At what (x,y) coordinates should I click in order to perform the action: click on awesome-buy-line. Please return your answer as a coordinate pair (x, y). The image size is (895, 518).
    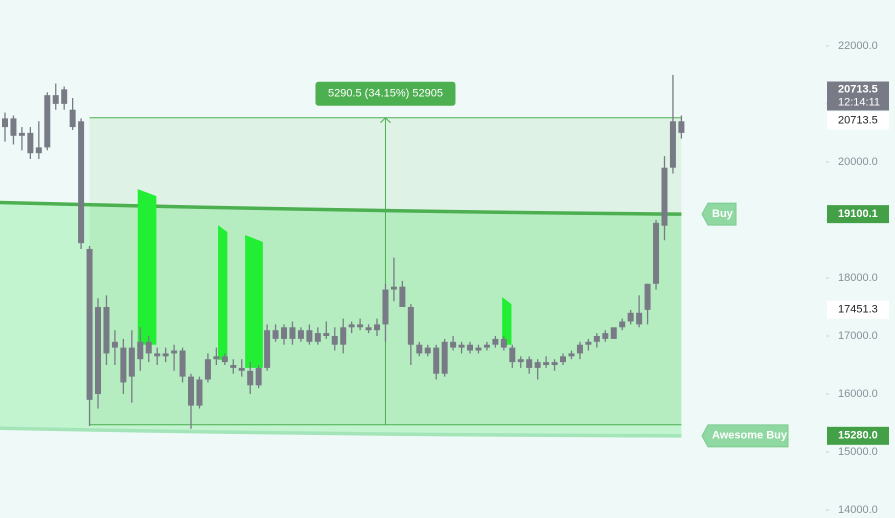
    Looking at the image, I should click on (341, 432).